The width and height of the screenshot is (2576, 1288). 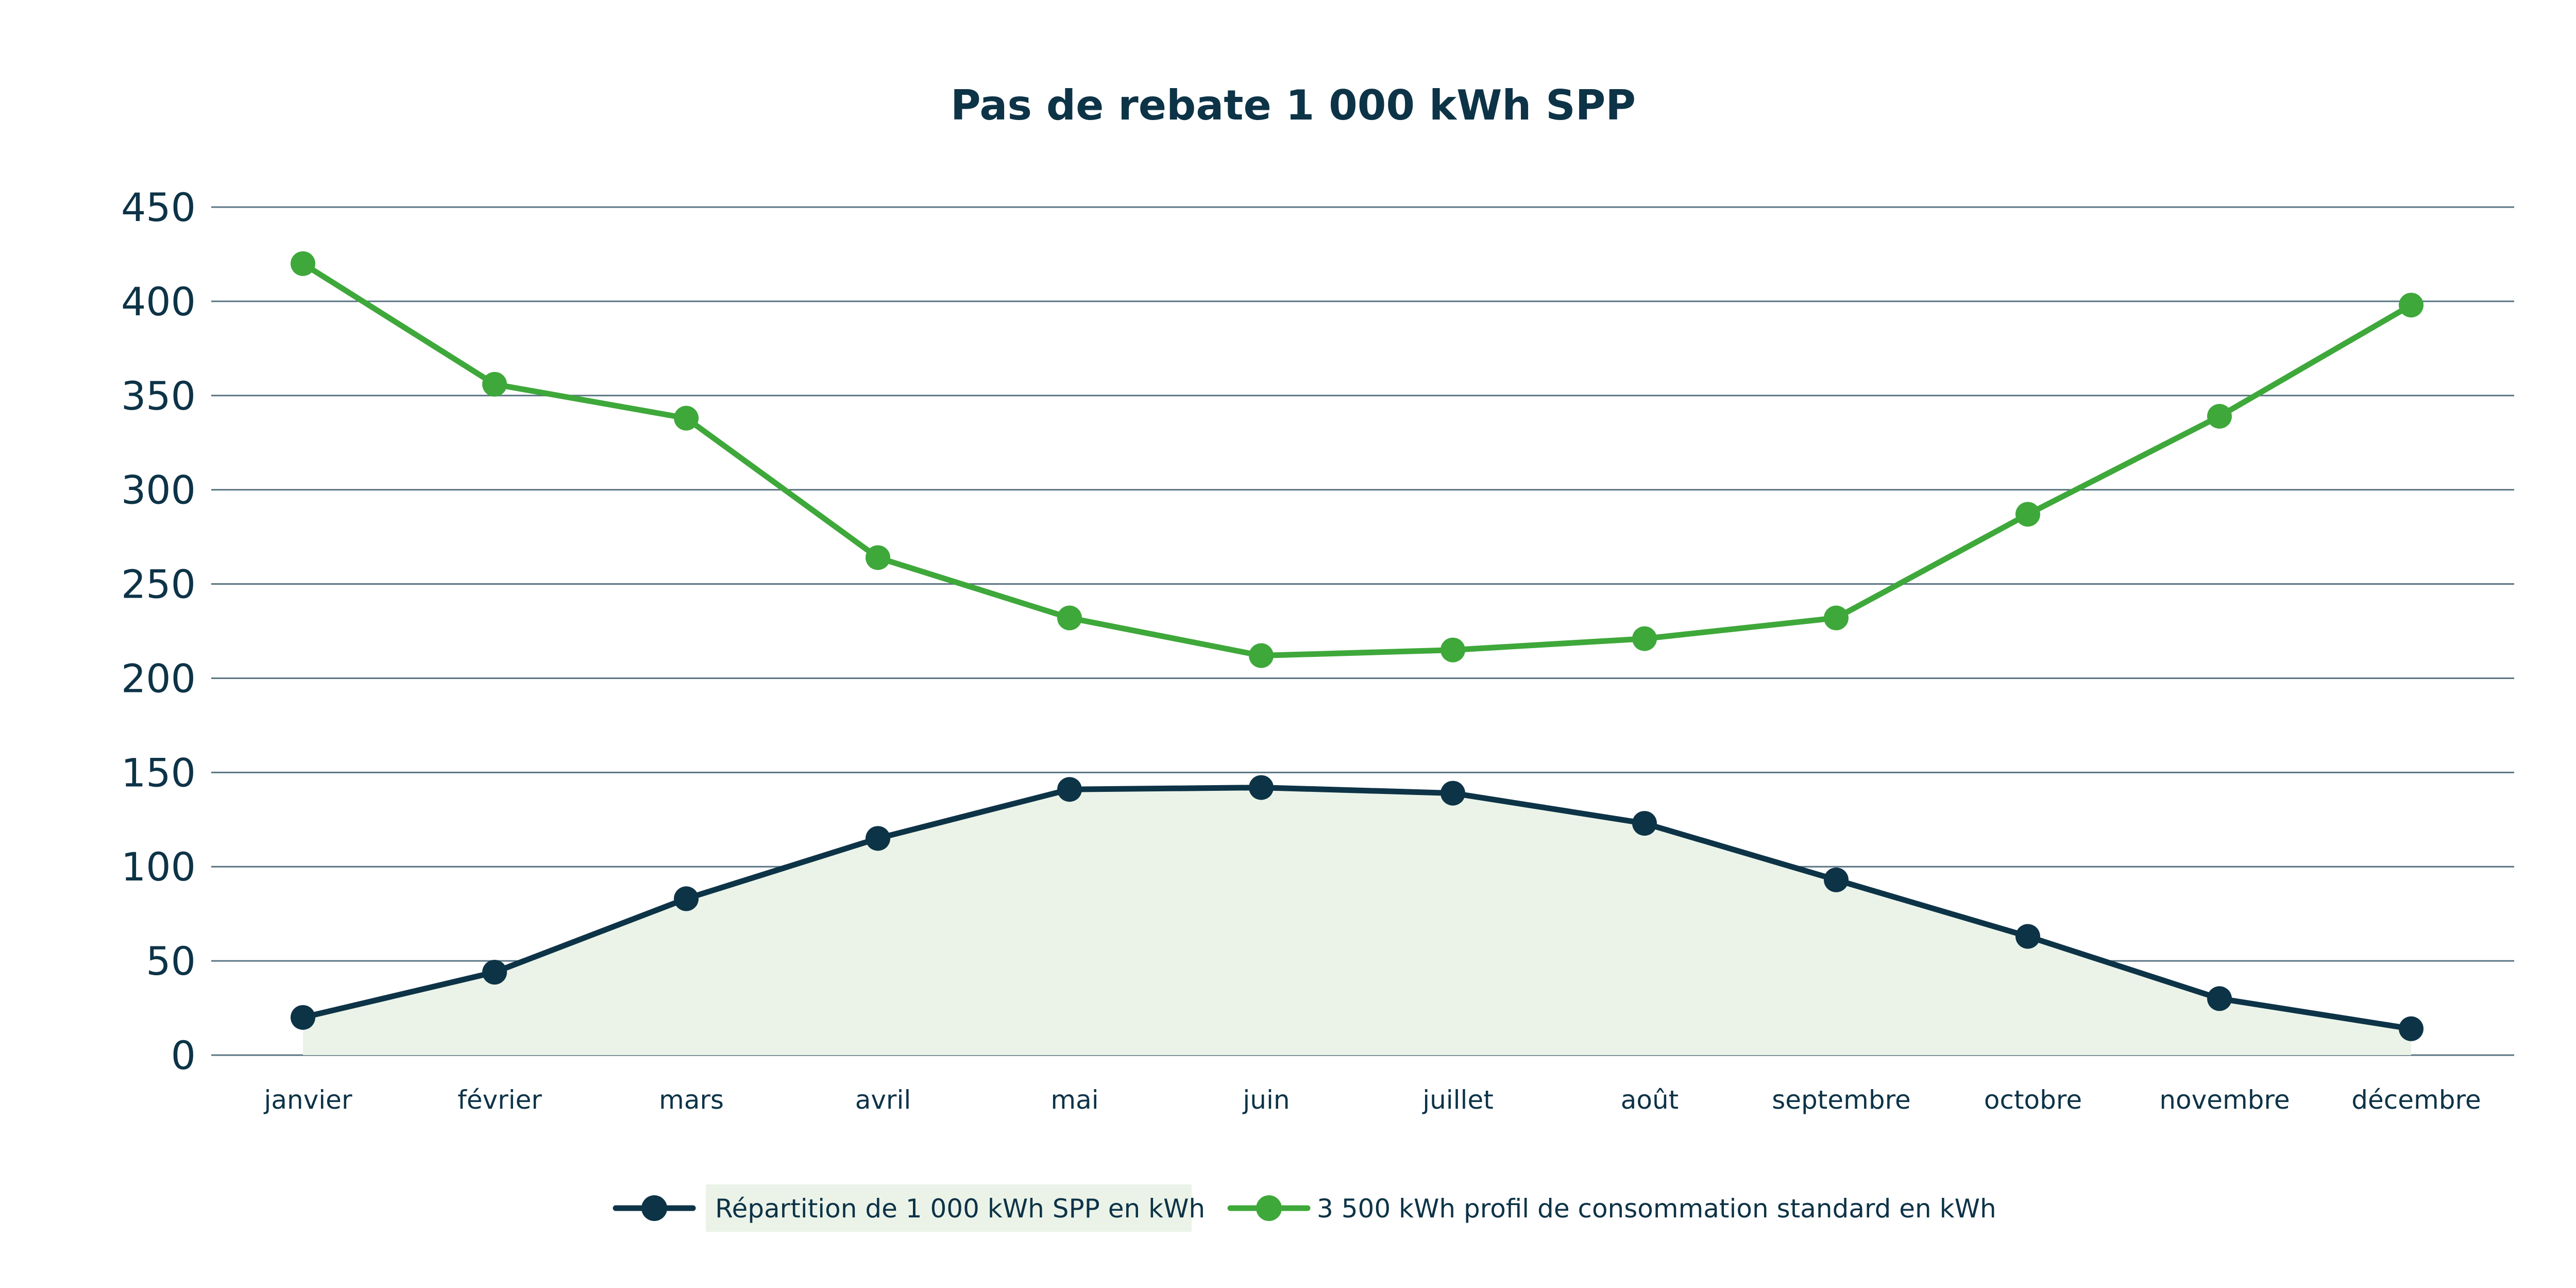 What do you see at coordinates (2416, 1100) in the screenshot?
I see `x-tick-label: décembre` at bounding box center [2416, 1100].